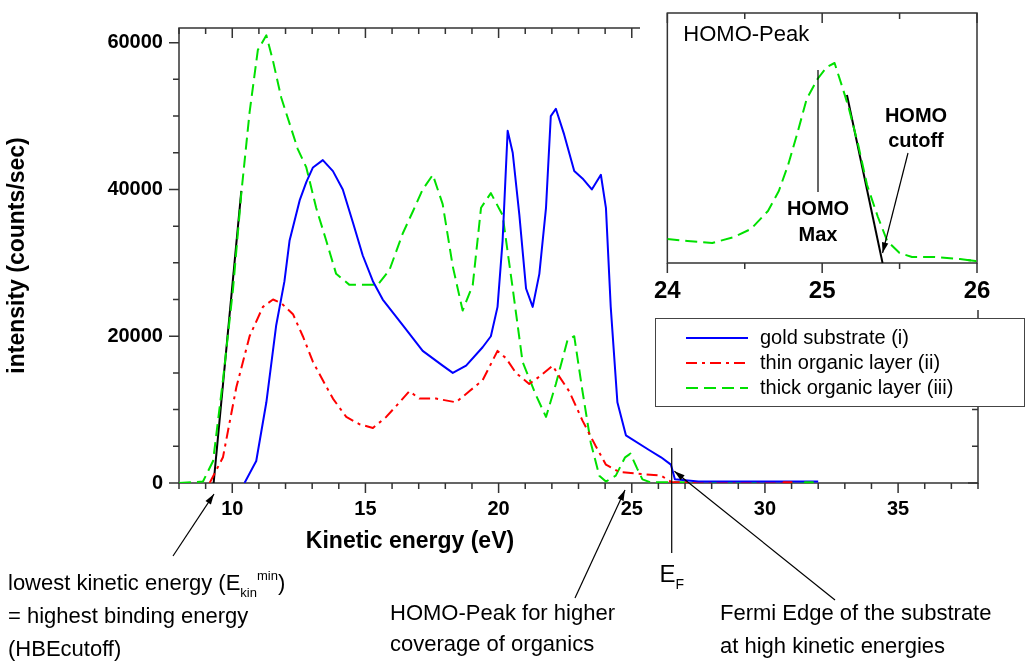  What do you see at coordinates (856, 629) in the screenshot?
I see `annotation: Fermi Edge of the substrate at high kinetic energies` at bounding box center [856, 629].